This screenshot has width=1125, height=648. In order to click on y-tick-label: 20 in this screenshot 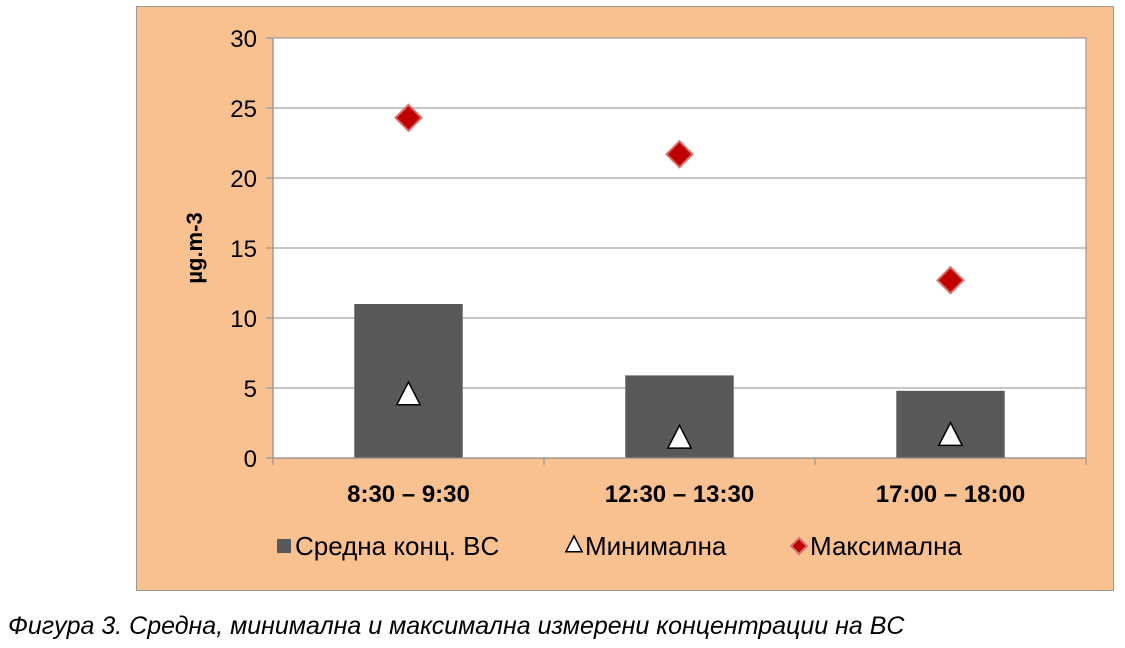, I will do `click(243, 179)`.